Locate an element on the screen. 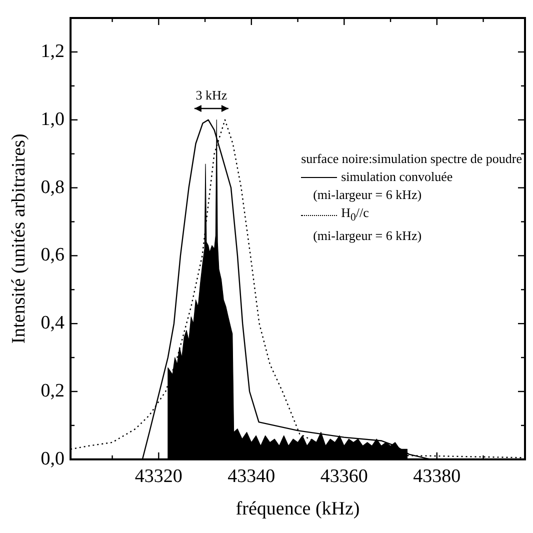 The width and height of the screenshot is (533, 533). legend-title: surface noire:simulation spectre de poudre is located at coordinates (411, 159).